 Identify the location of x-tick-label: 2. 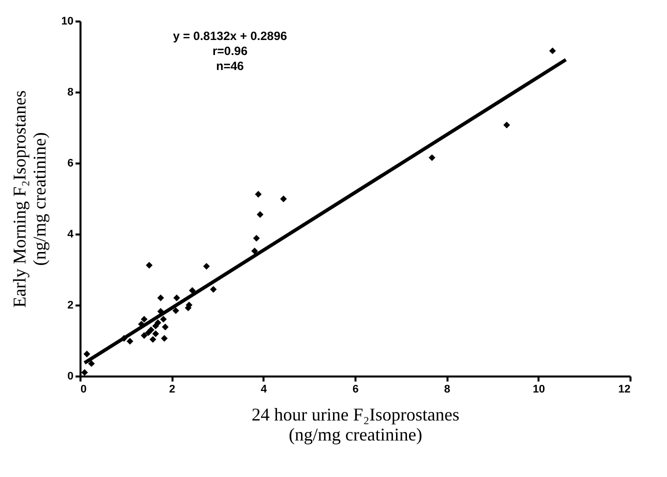
(172, 390).